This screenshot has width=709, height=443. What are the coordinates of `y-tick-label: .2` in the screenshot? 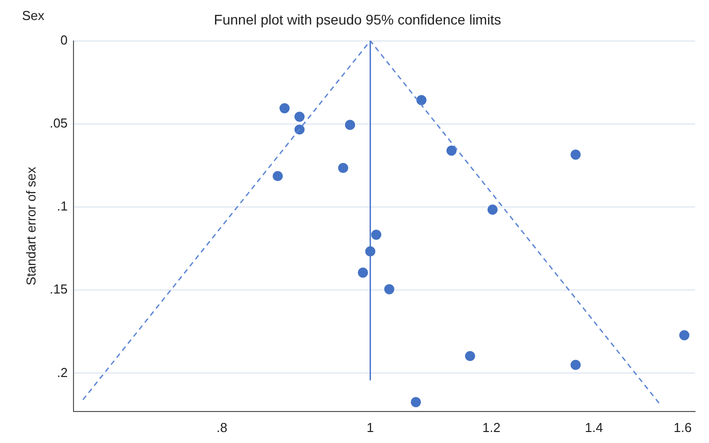 It's located at (62, 372).